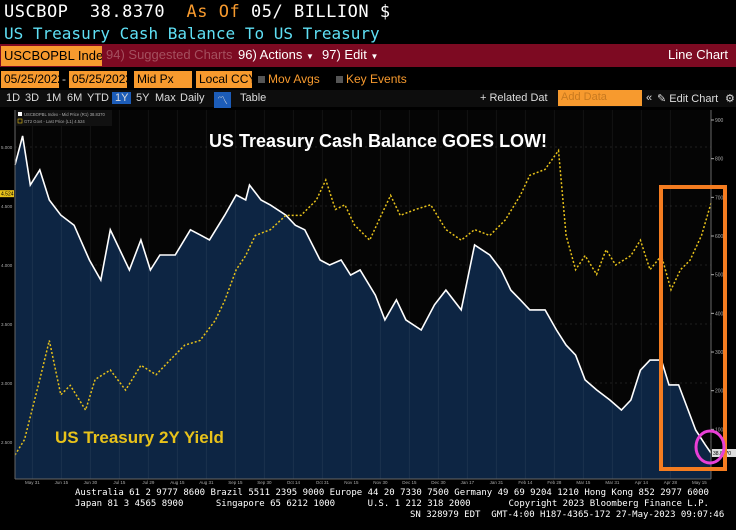  What do you see at coordinates (36, 12) in the screenshot?
I see `ticker: USCBOP` at bounding box center [36, 12].